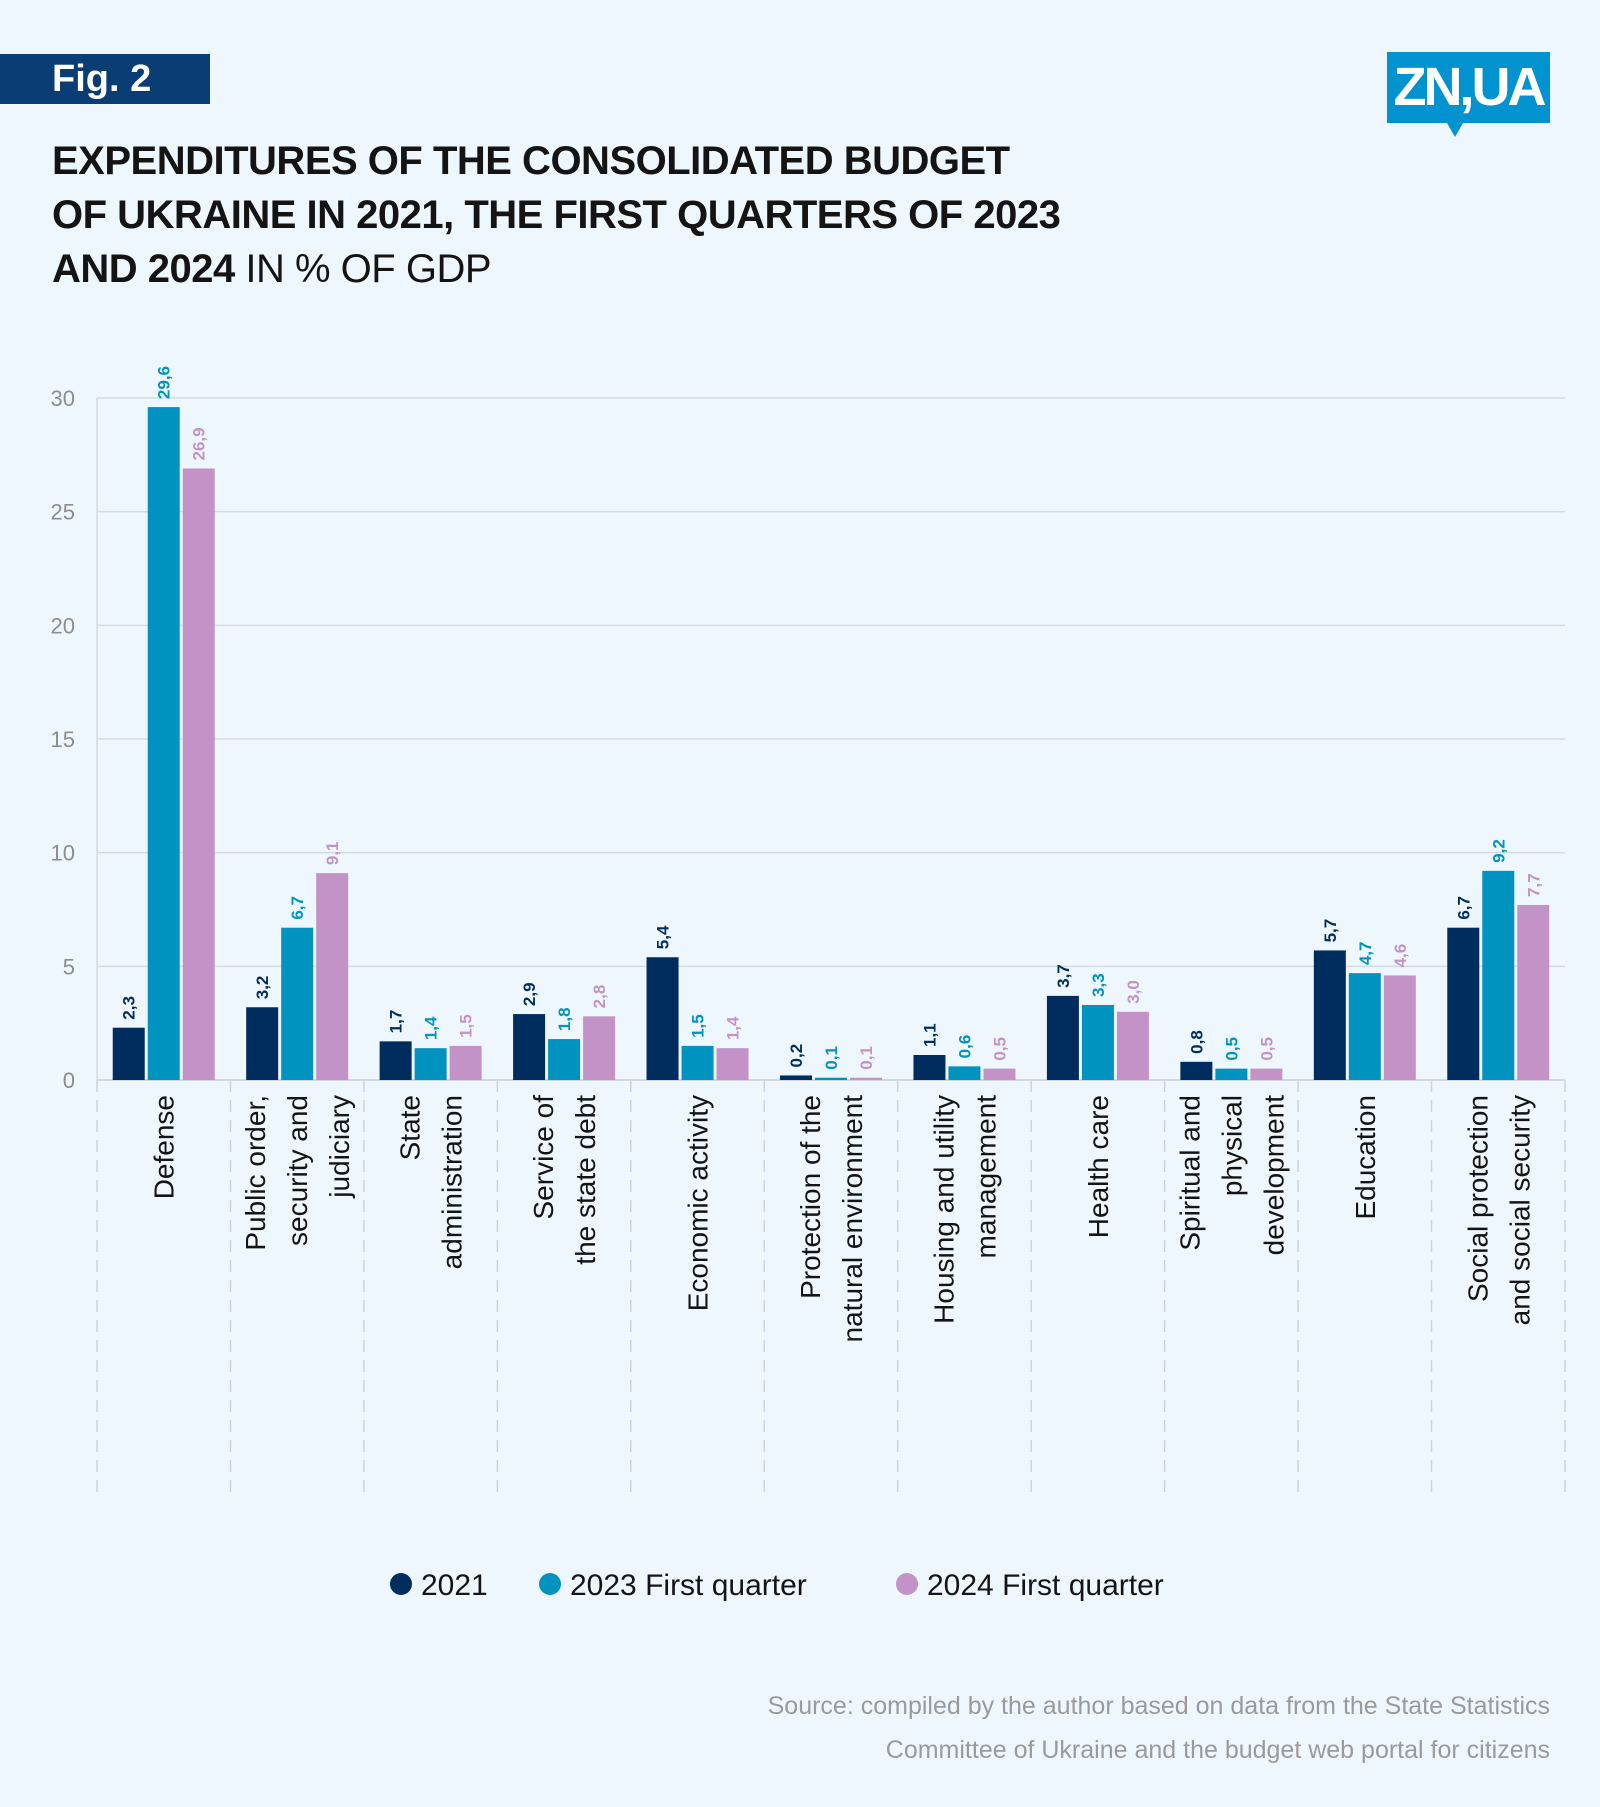 The image size is (1600, 1807). Describe the element at coordinates (129, 1008) in the screenshot. I see `data-label: 2,3` at that location.